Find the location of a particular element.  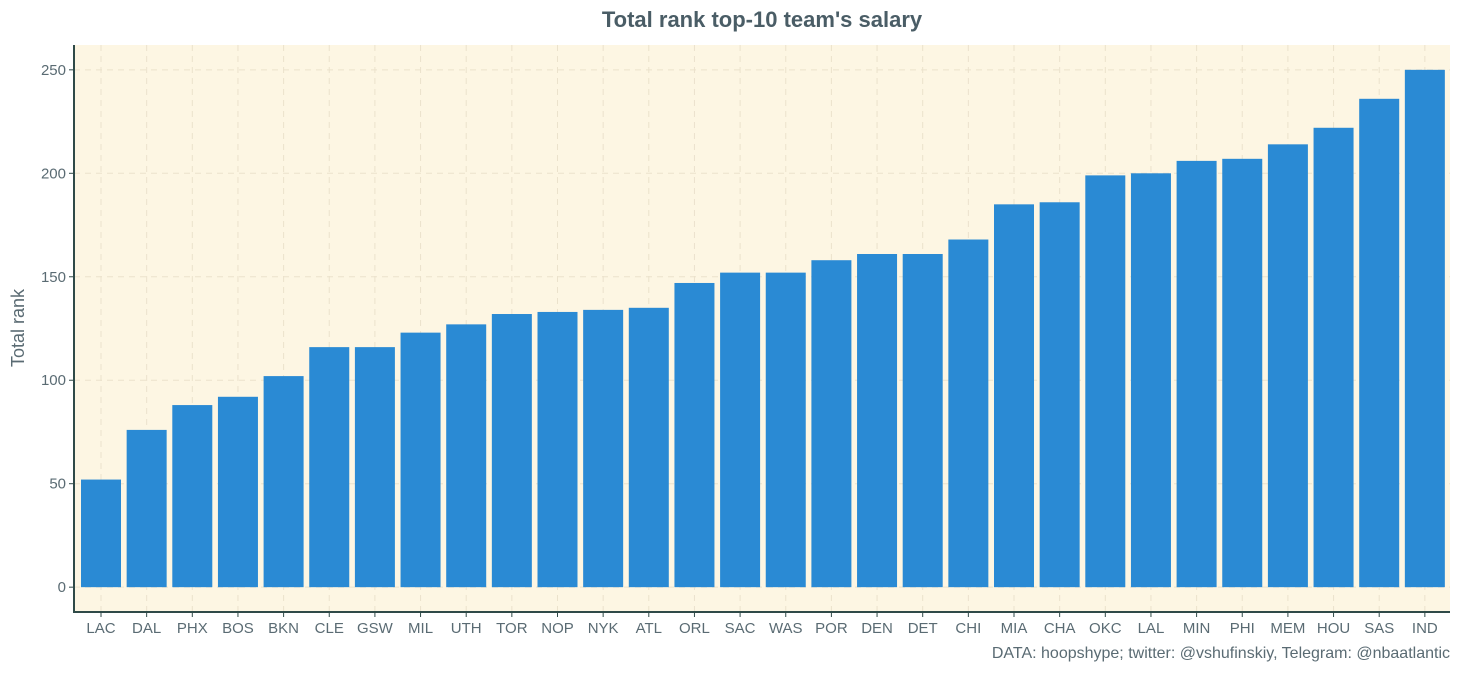

chart-title: Total rank top-10 team's salary is located at coordinates (762, 19).